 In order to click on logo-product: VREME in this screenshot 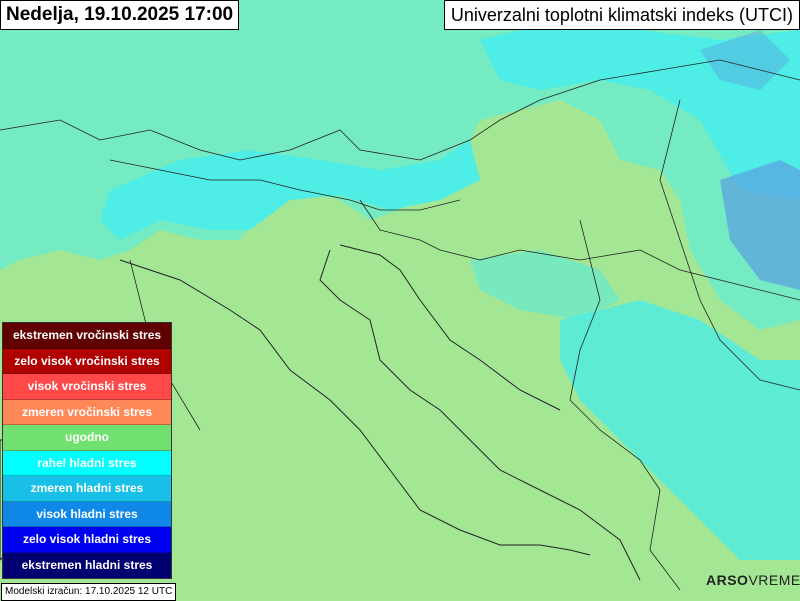, I will do `click(774, 580)`.